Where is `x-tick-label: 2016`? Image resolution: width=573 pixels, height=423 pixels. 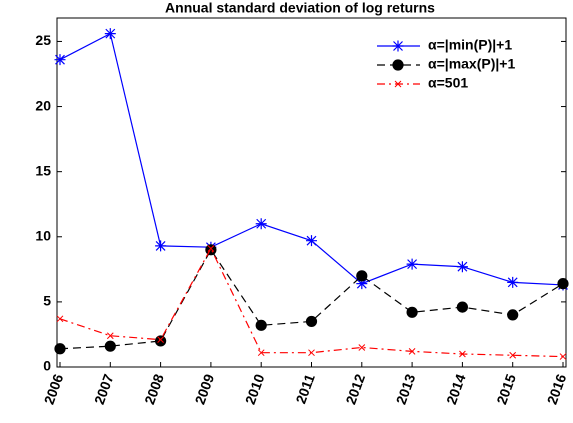 x-tick-label: 2016 is located at coordinates (557, 389).